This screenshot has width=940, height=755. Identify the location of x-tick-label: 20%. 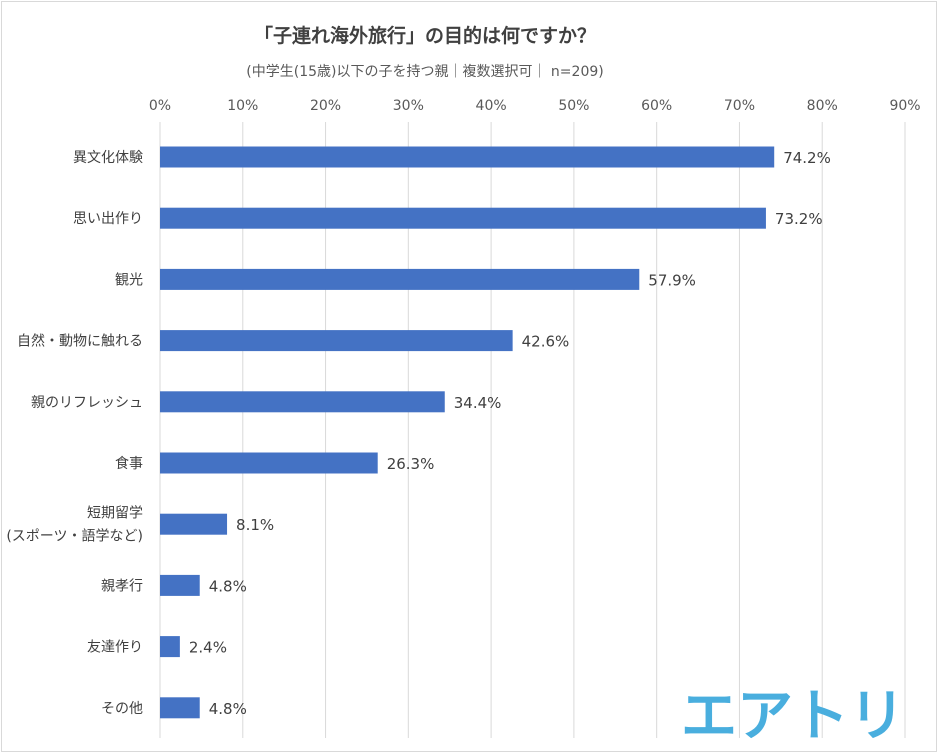
(325, 106).